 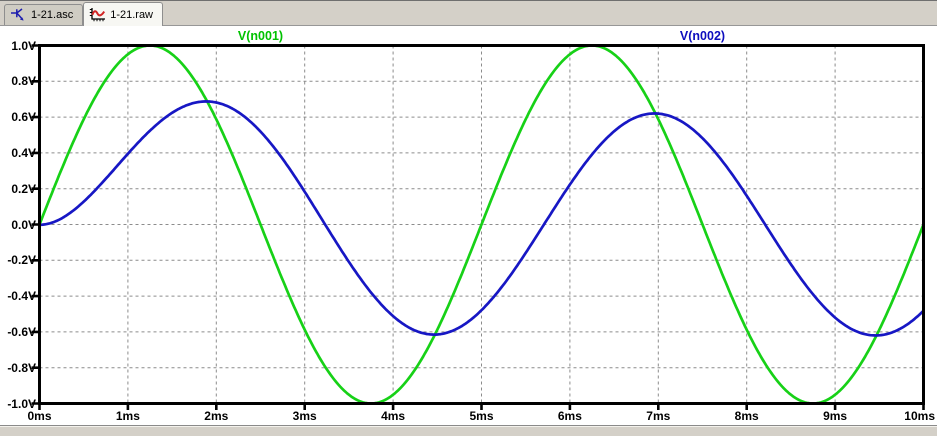 What do you see at coordinates (23, 45) in the screenshot?
I see `y-tick-label: 1.0V` at bounding box center [23, 45].